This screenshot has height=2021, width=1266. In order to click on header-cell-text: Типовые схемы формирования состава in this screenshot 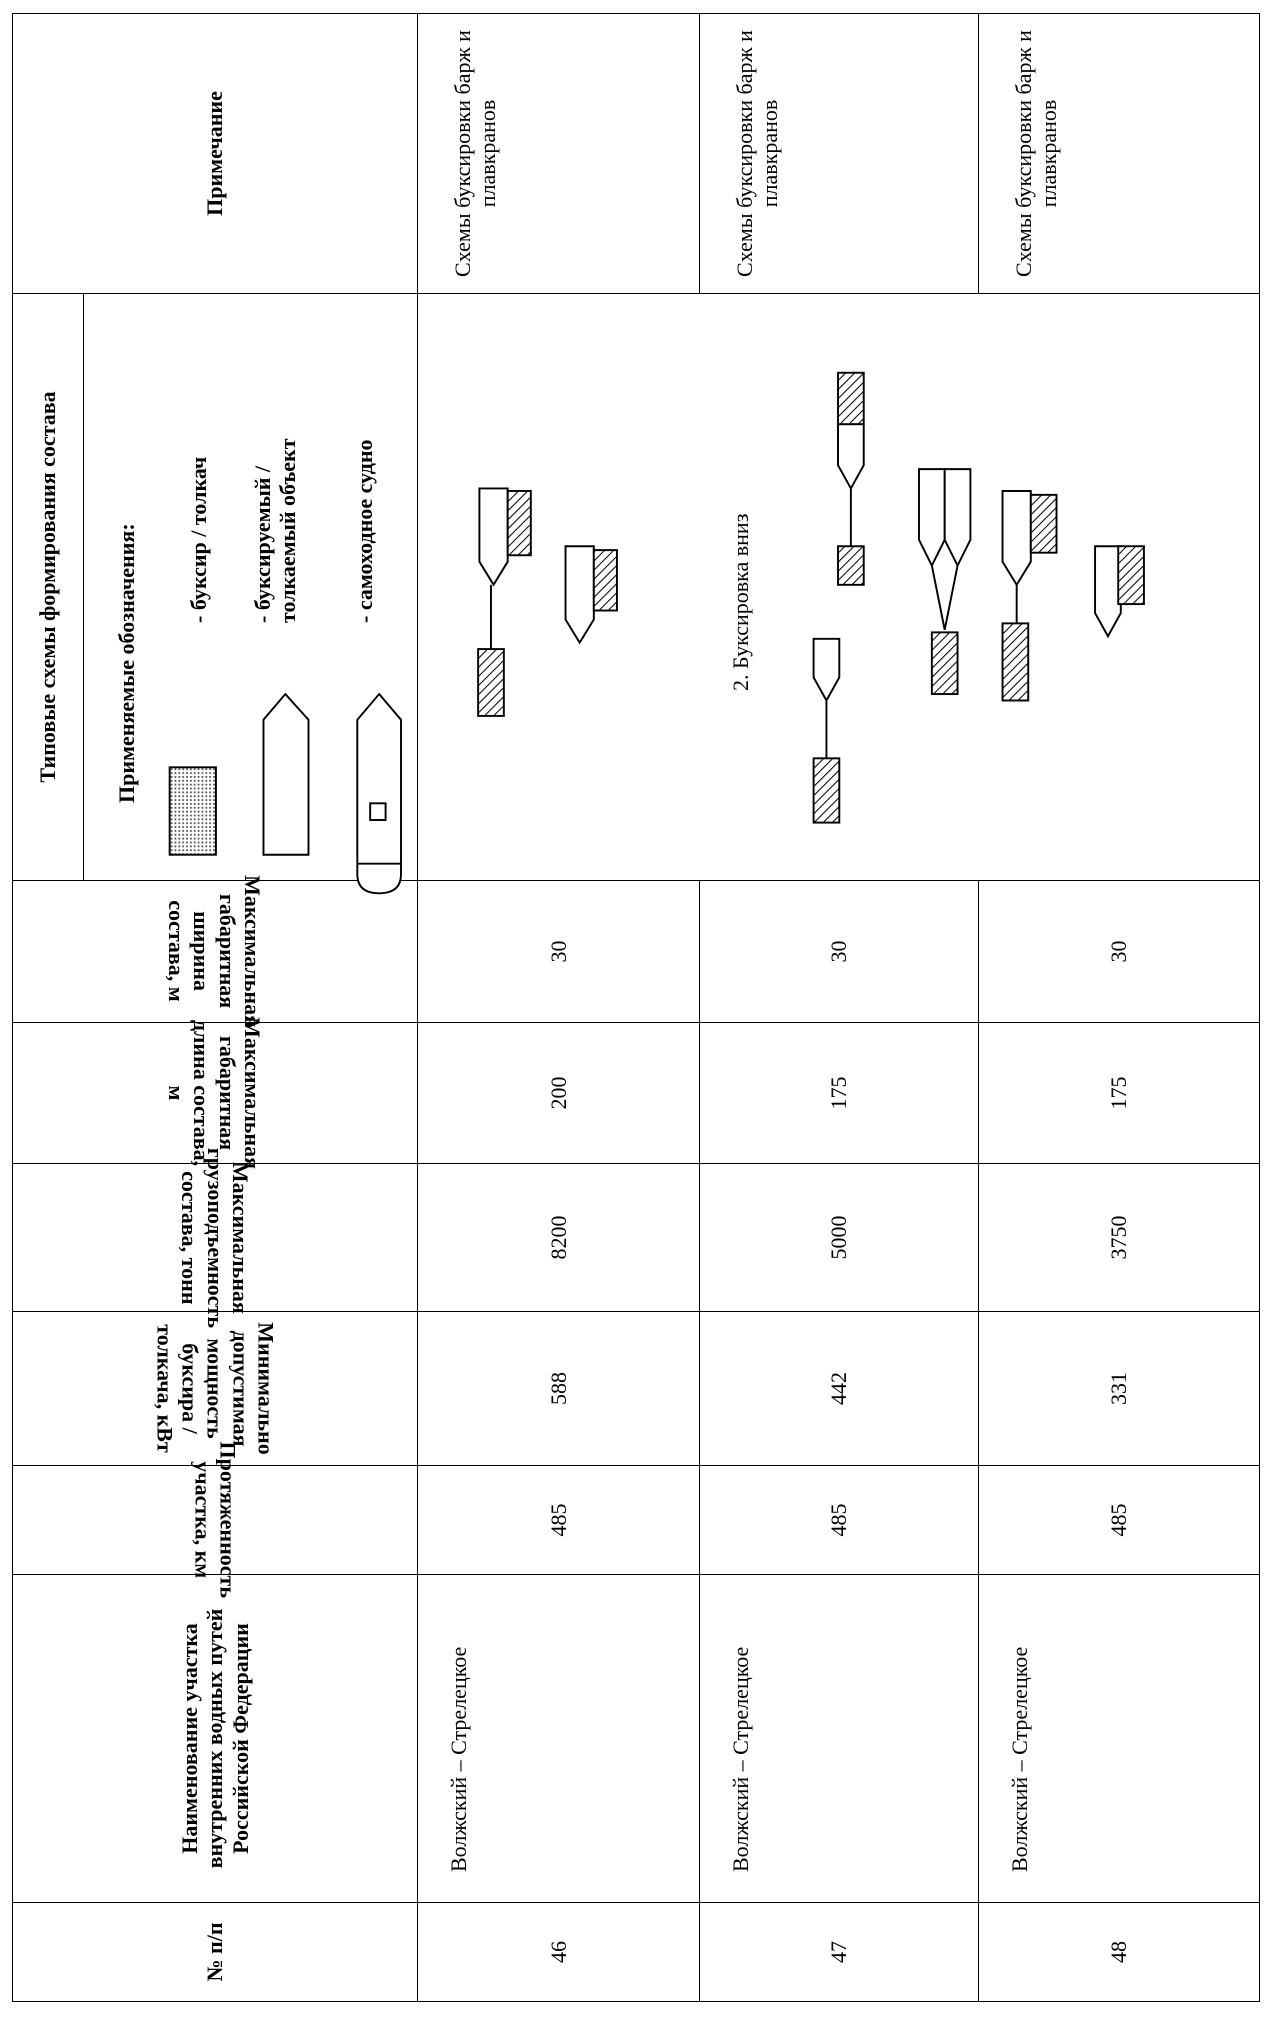, I will do `click(48, 587)`.